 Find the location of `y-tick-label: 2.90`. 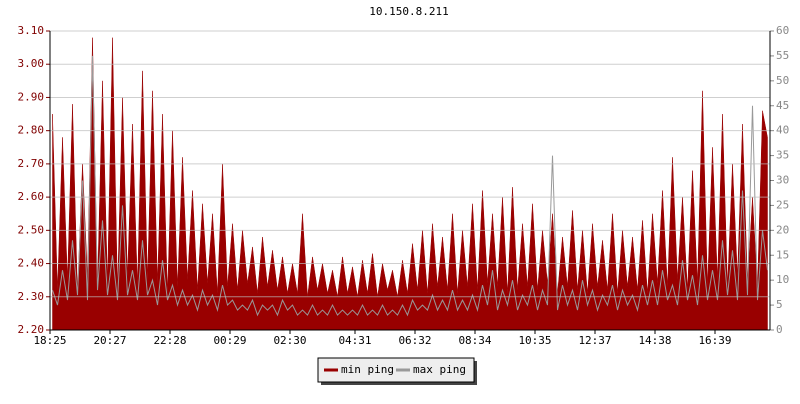

y-tick-label: 2.90 is located at coordinates (31, 96).